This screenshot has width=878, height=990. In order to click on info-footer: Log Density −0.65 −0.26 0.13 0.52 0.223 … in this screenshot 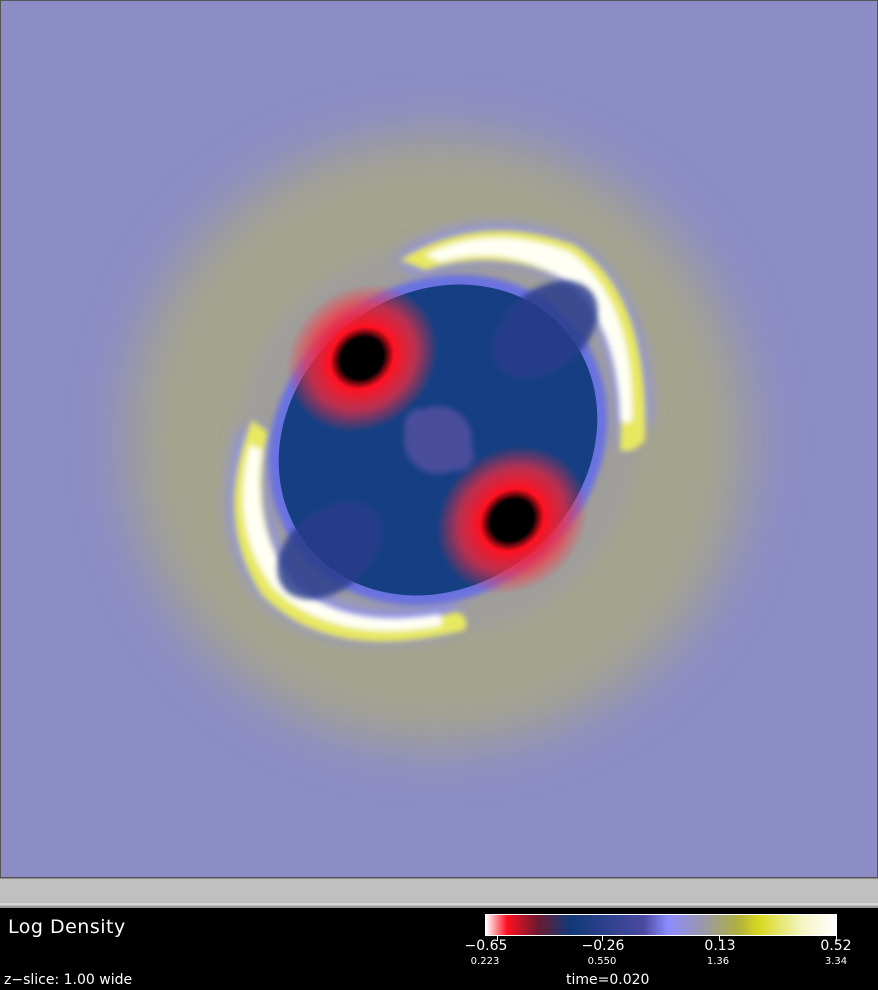, I will do `click(439, 948)`.